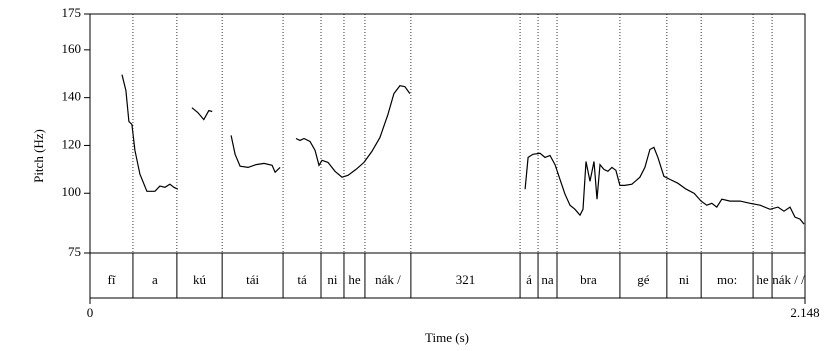 This screenshot has width=839, height=351. Describe the element at coordinates (155, 279) in the screenshot. I see `interval-label: a` at that location.